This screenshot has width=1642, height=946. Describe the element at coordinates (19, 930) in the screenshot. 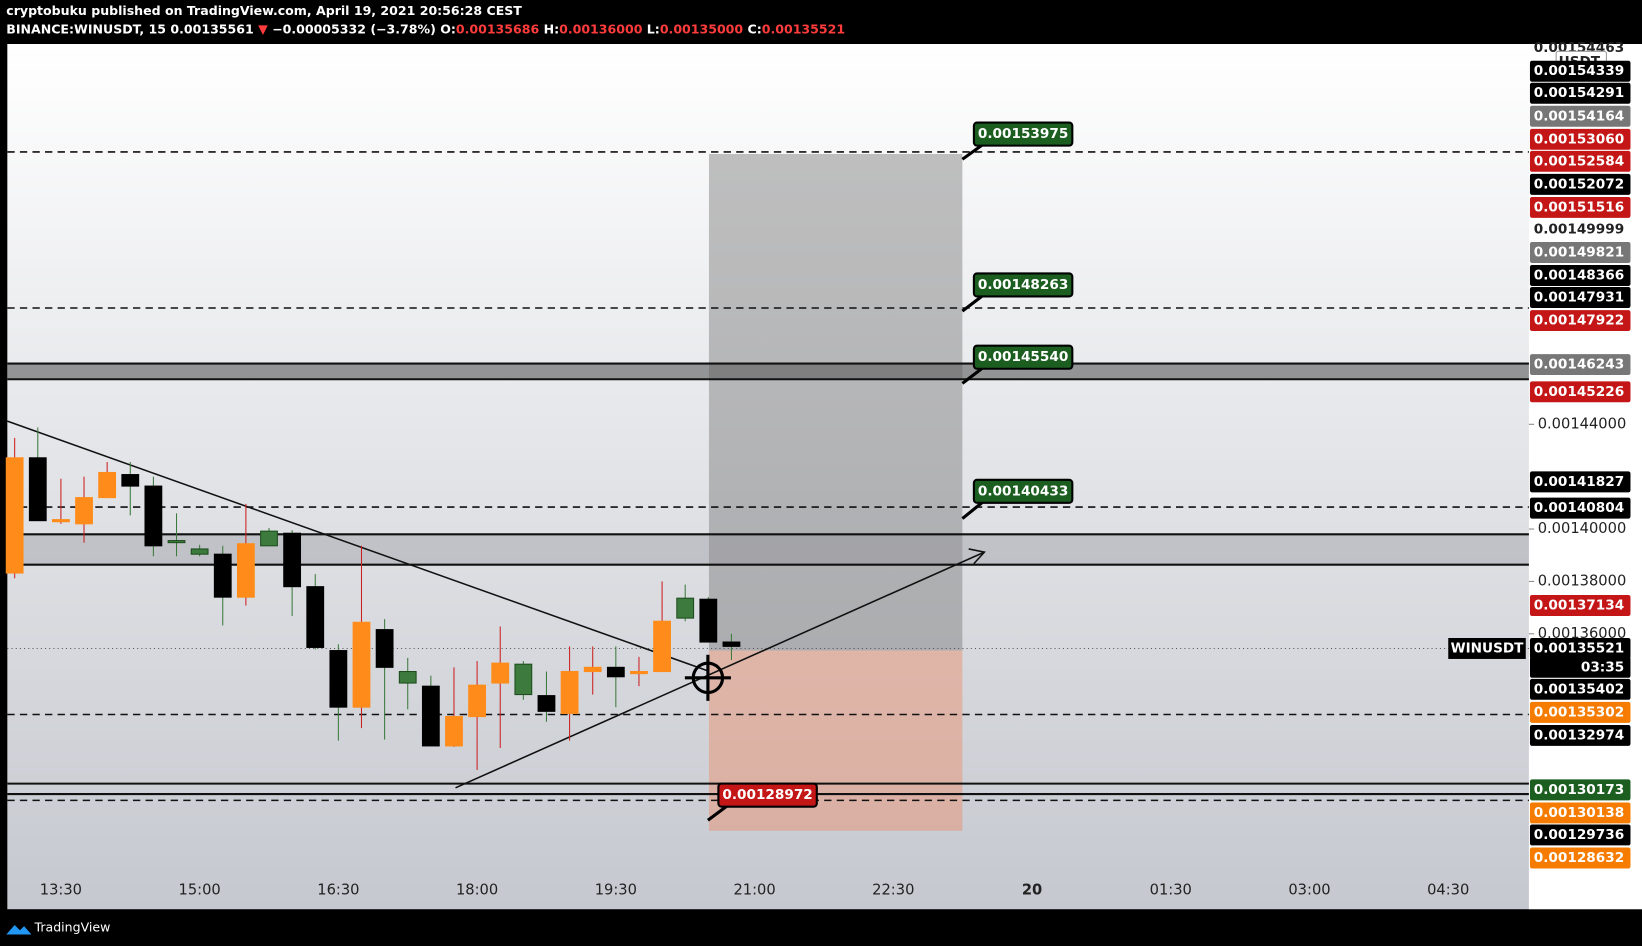

I see `logo` at that location.